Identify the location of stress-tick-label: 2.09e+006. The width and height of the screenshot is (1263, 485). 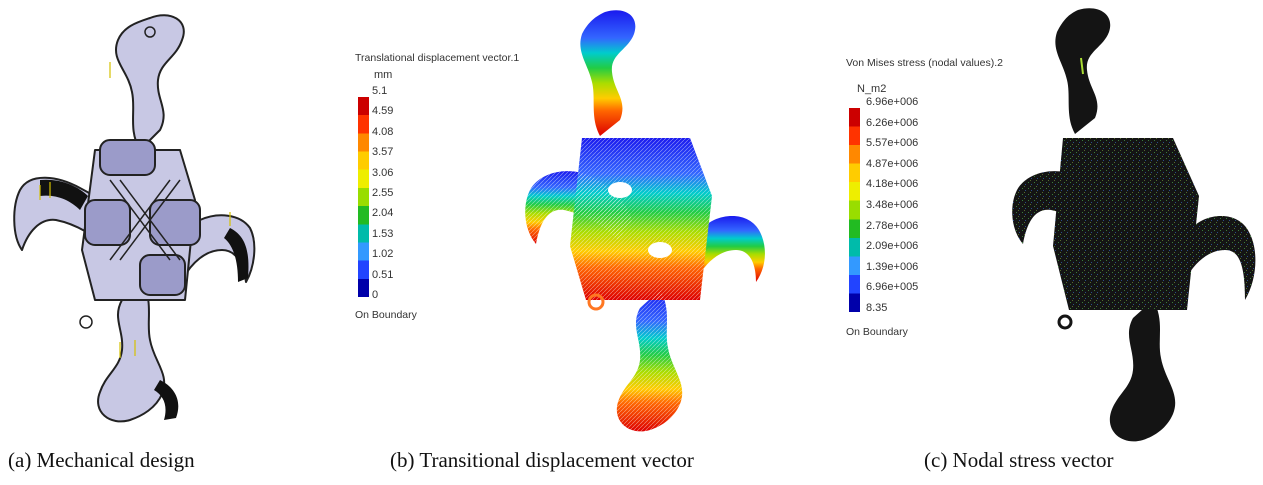
(892, 246).